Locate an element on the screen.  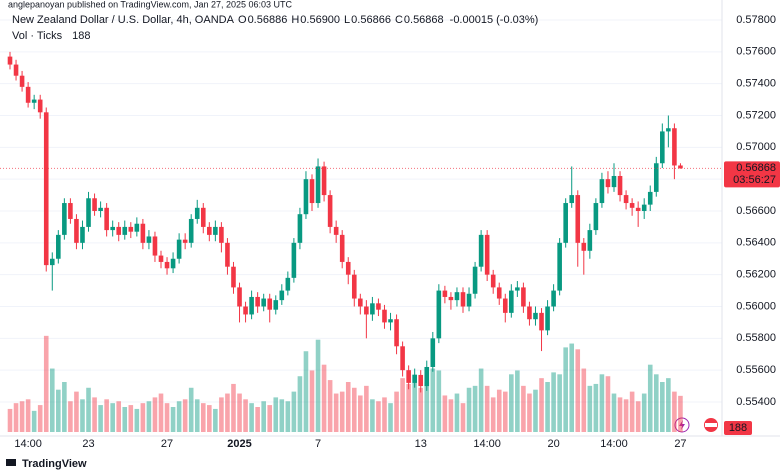
brand: TradingView is located at coordinates (54, 464).